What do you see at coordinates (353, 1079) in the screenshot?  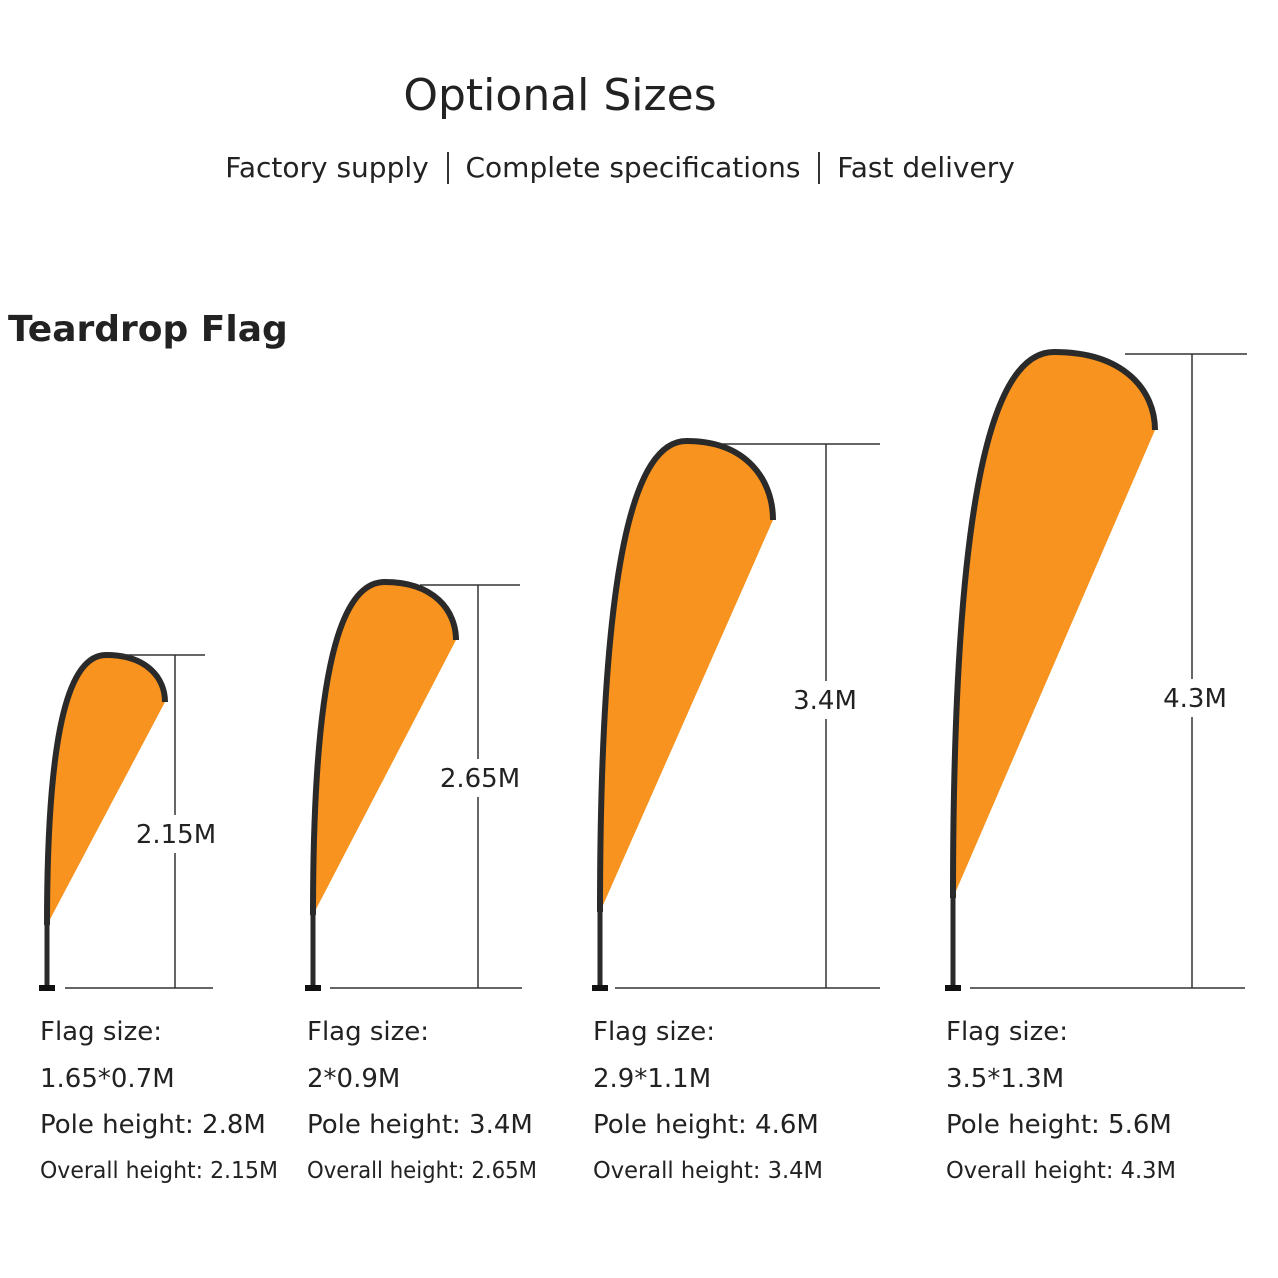 I see `flag-size: 2*0.9M` at bounding box center [353, 1079].